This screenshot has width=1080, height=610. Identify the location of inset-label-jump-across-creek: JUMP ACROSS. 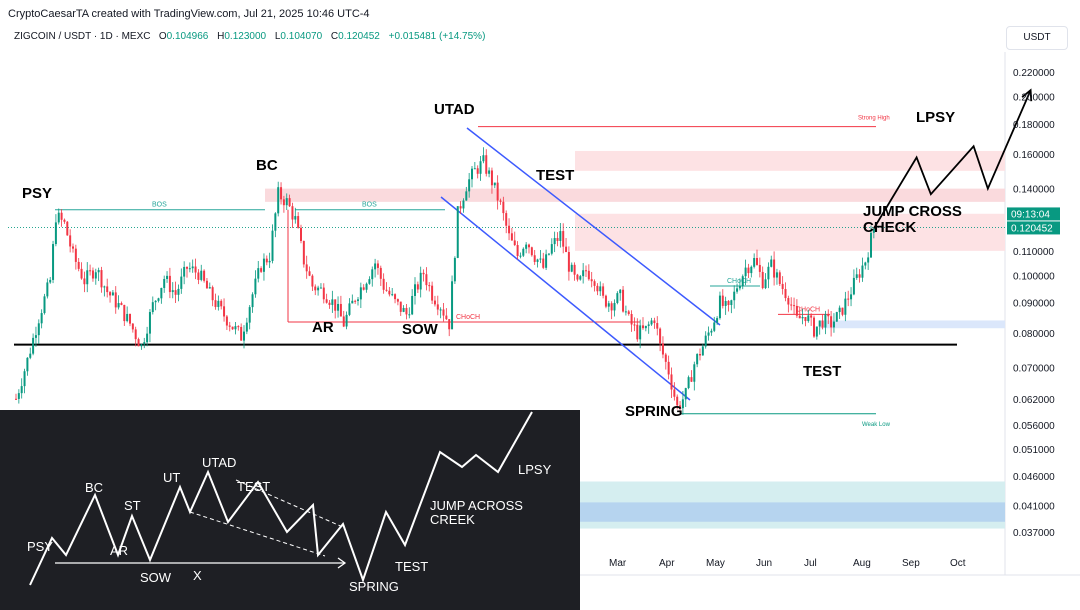
(476, 505).